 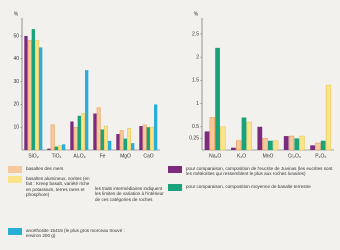 I want to click on y-tick-label: 20, so click(x=16, y=105).